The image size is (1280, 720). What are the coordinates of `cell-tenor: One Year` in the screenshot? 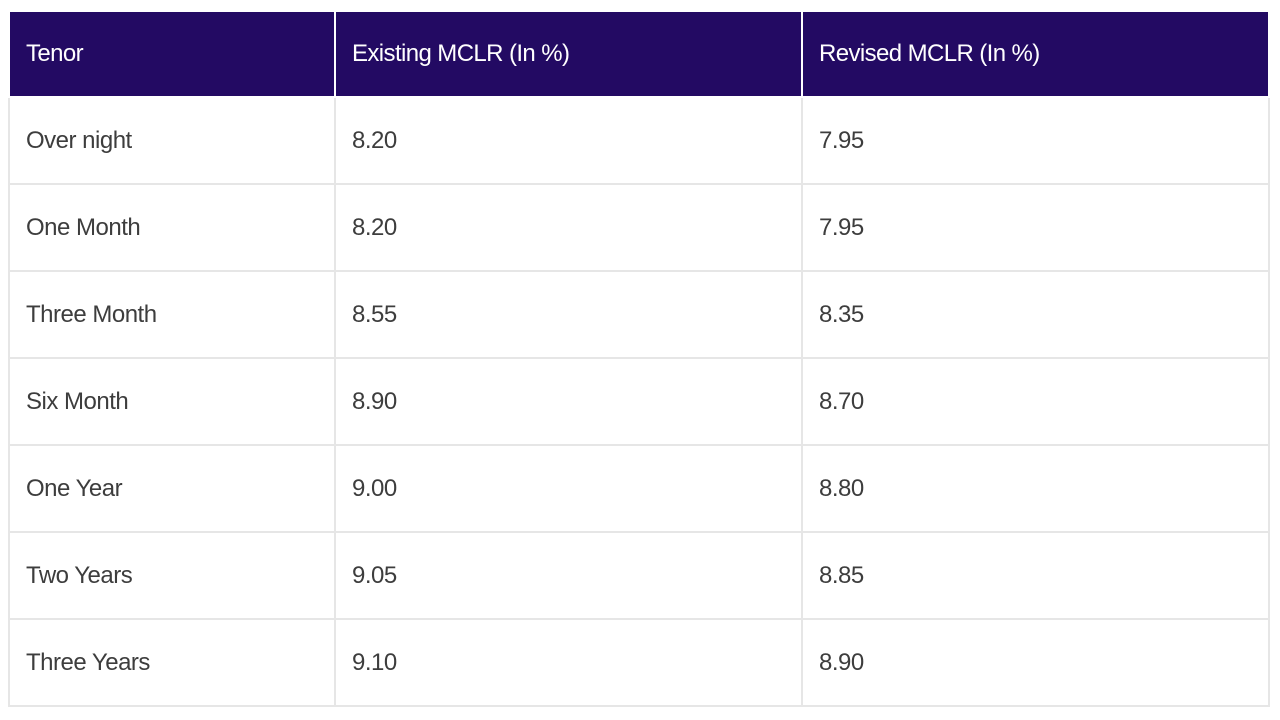 It's located at (172, 488).